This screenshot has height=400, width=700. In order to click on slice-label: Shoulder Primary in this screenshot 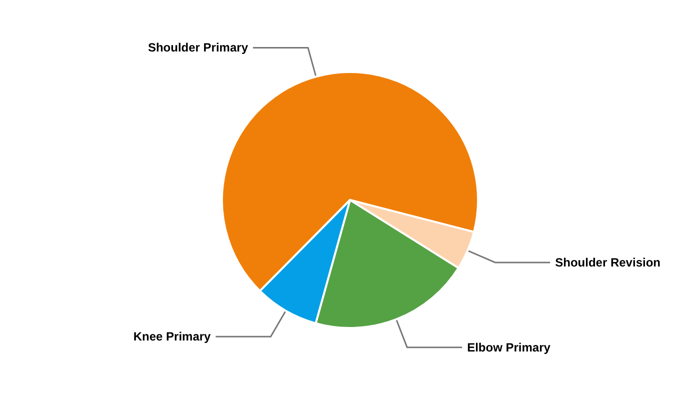, I will do `click(198, 47)`.